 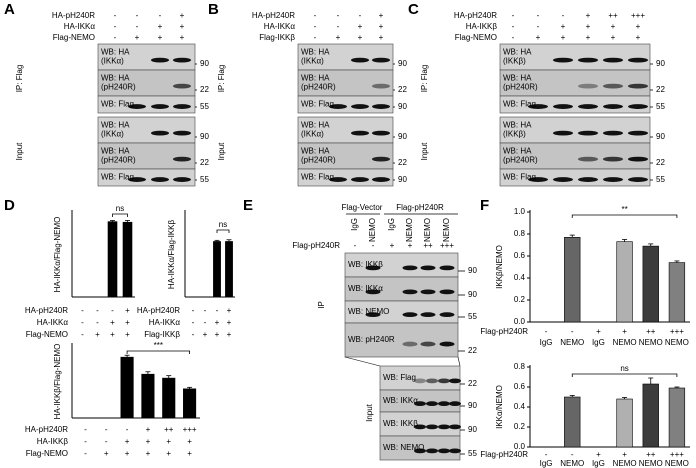 I want to click on condition-sign: +++, so click(x=638, y=15).